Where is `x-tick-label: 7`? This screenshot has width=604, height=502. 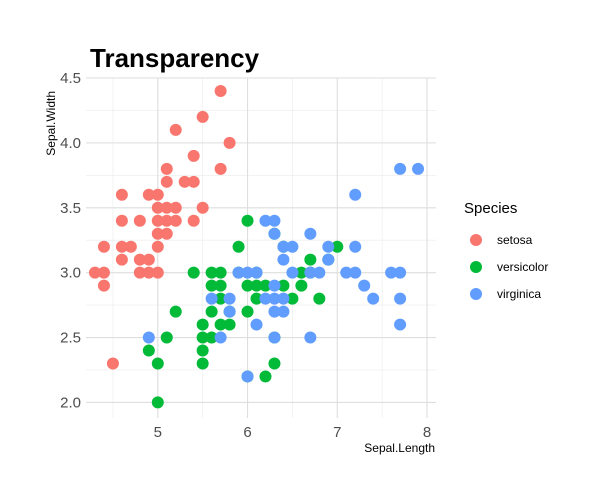
x-tick-label: 7 is located at coordinates (337, 432).